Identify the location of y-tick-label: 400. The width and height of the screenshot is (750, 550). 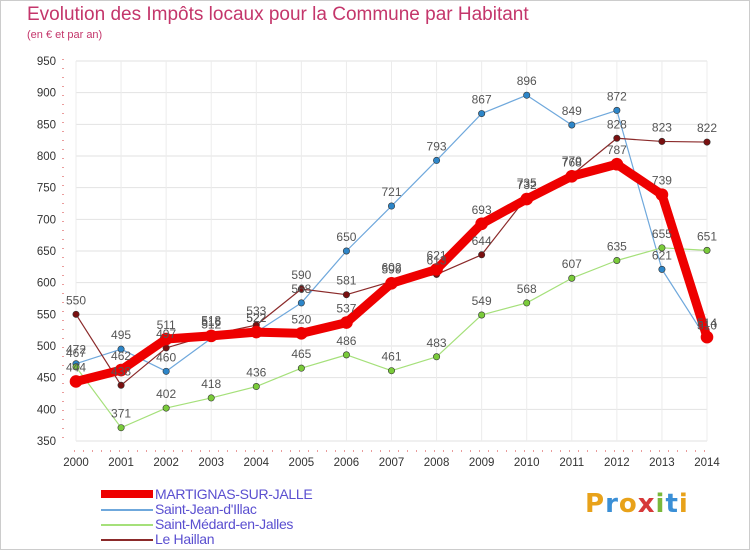
(46, 410).